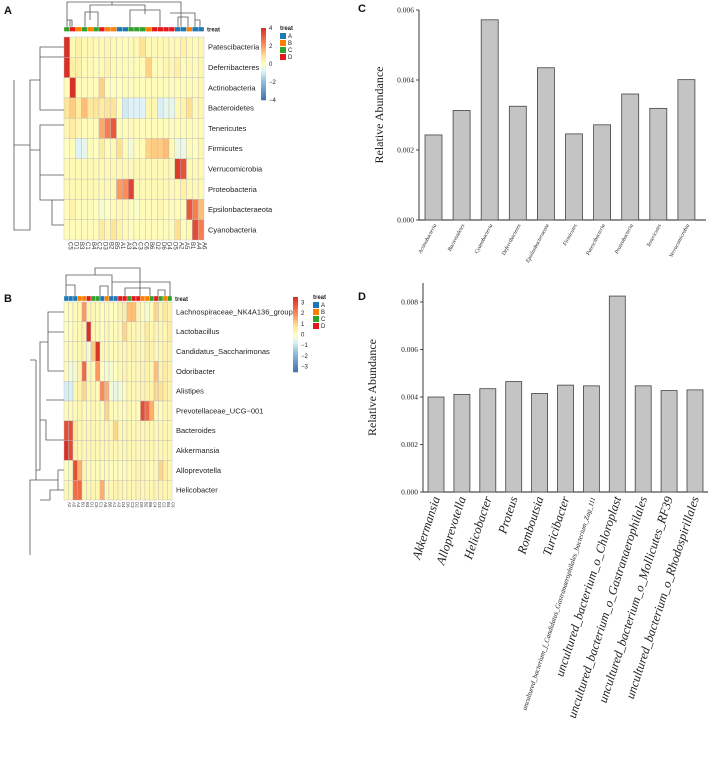 The image size is (708, 780). I want to click on row-label: Epsilonbacteraeota, so click(240, 209).